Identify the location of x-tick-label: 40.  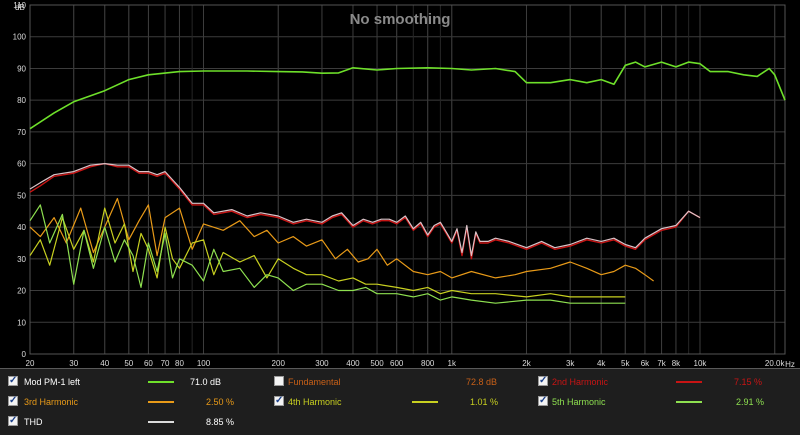
(104, 363).